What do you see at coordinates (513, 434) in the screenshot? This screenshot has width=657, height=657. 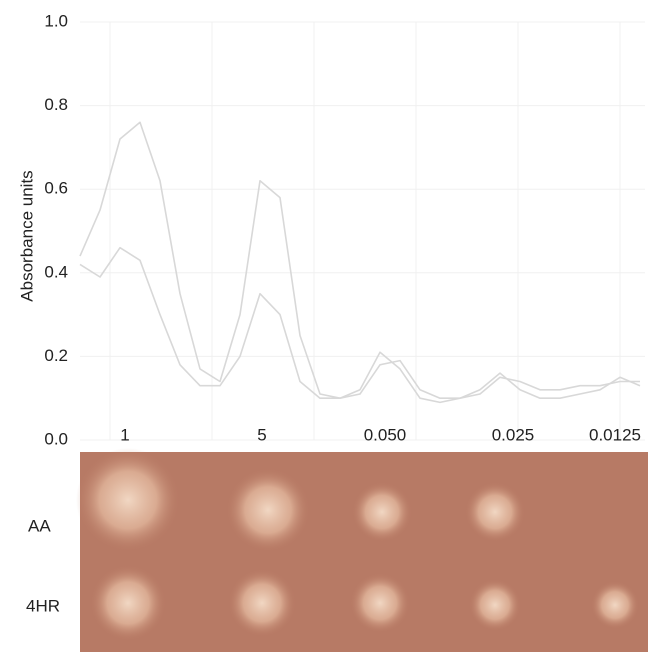 I see `x-tick-label: 0.025` at bounding box center [513, 434].